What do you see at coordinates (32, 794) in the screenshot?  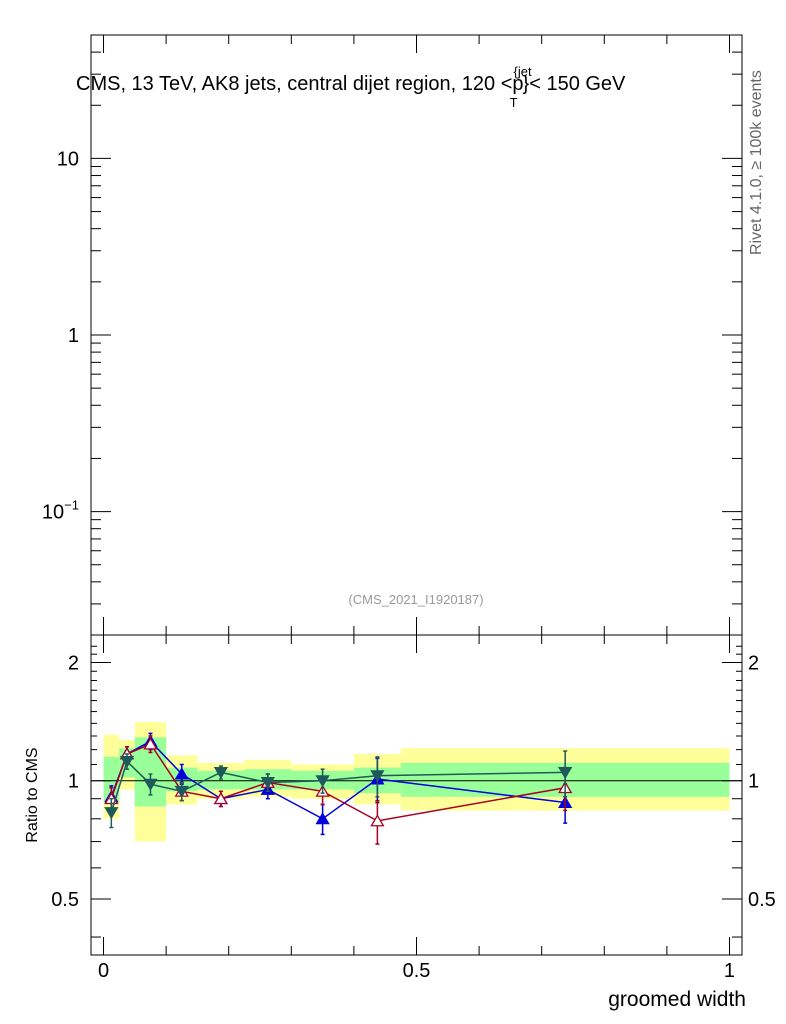 I see `ratio-y-axis-label: Ratio to CMS` at bounding box center [32, 794].